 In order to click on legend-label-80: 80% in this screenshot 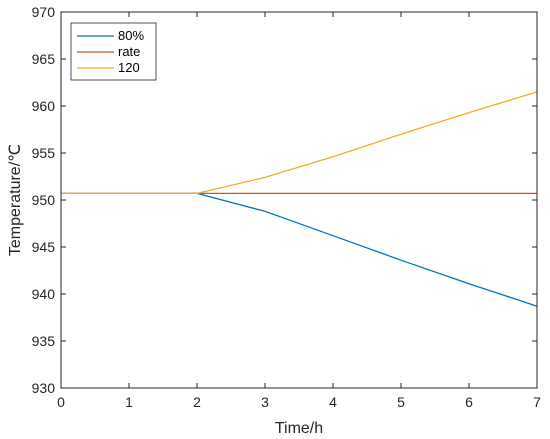, I will do `click(131, 35)`.